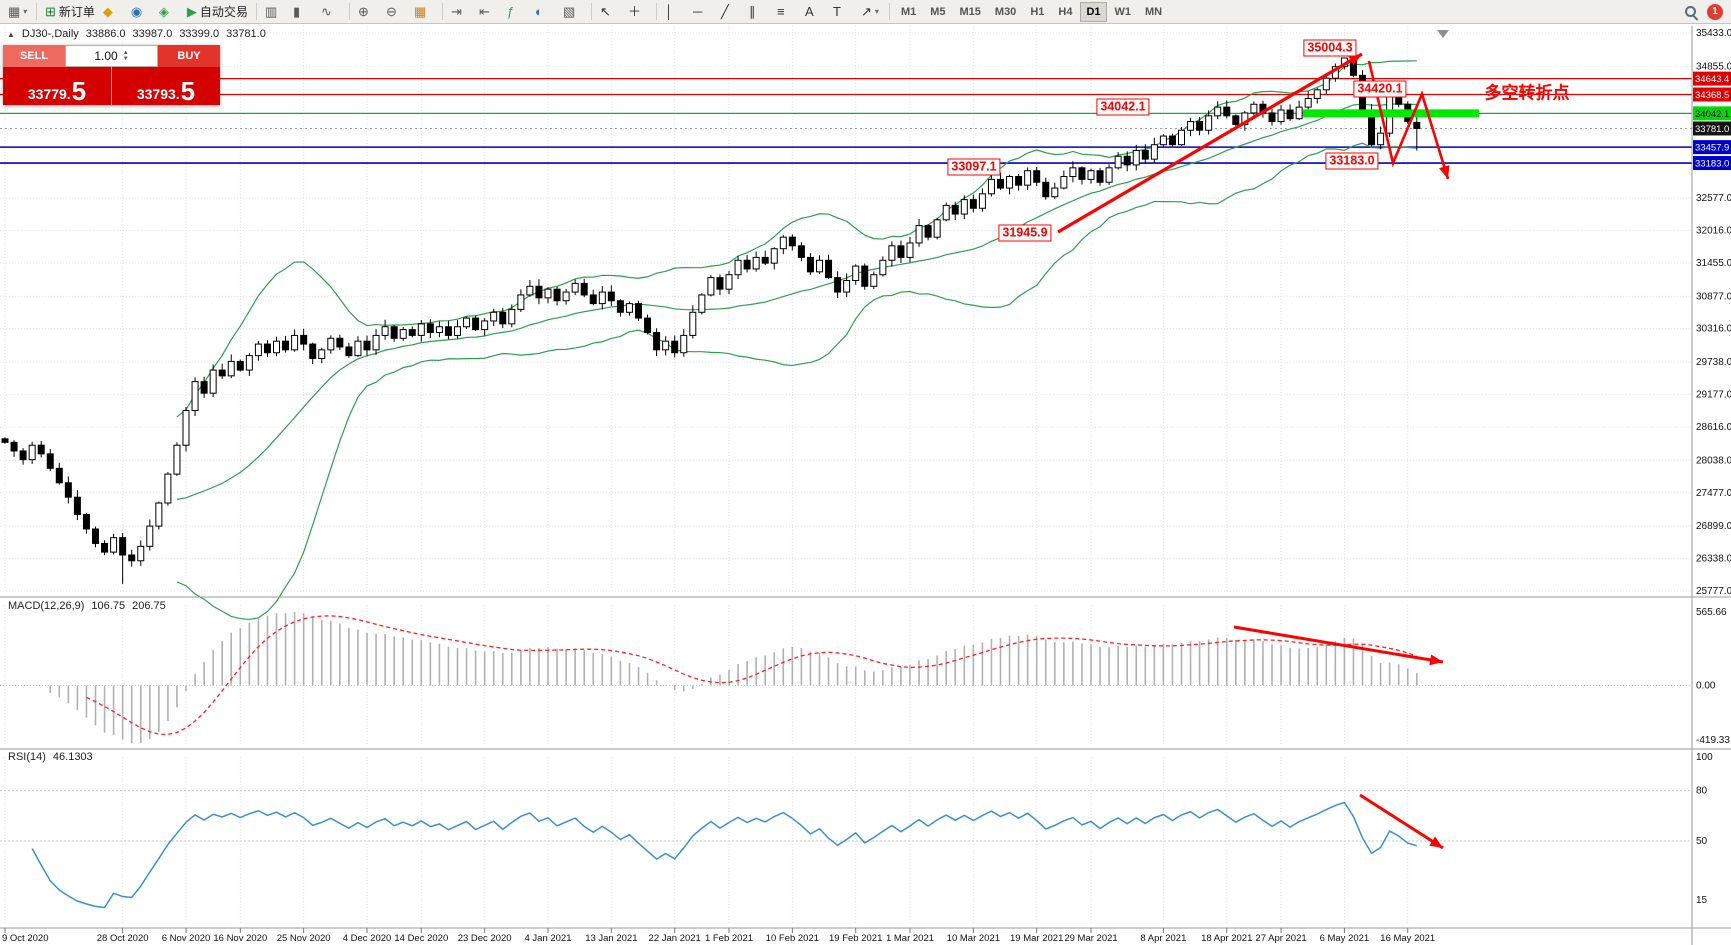  Describe the element at coordinates (973, 938) in the screenshot. I see `time-axis-label: 10 Mar 2021` at that location.